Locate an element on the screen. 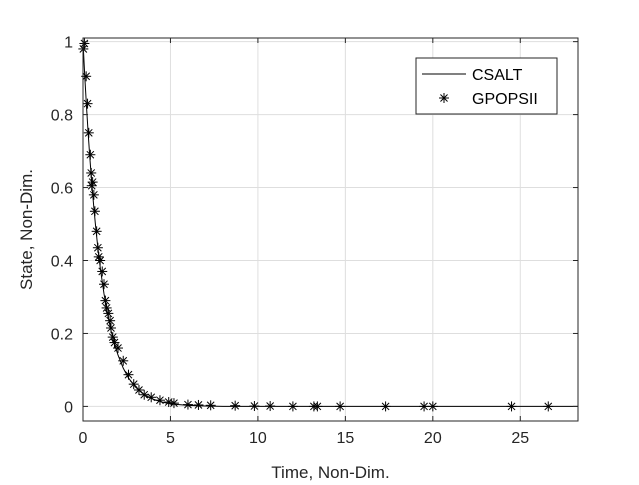 This screenshot has height=485, width=639. legend: CSALT GPOPSII is located at coordinates (486, 86).